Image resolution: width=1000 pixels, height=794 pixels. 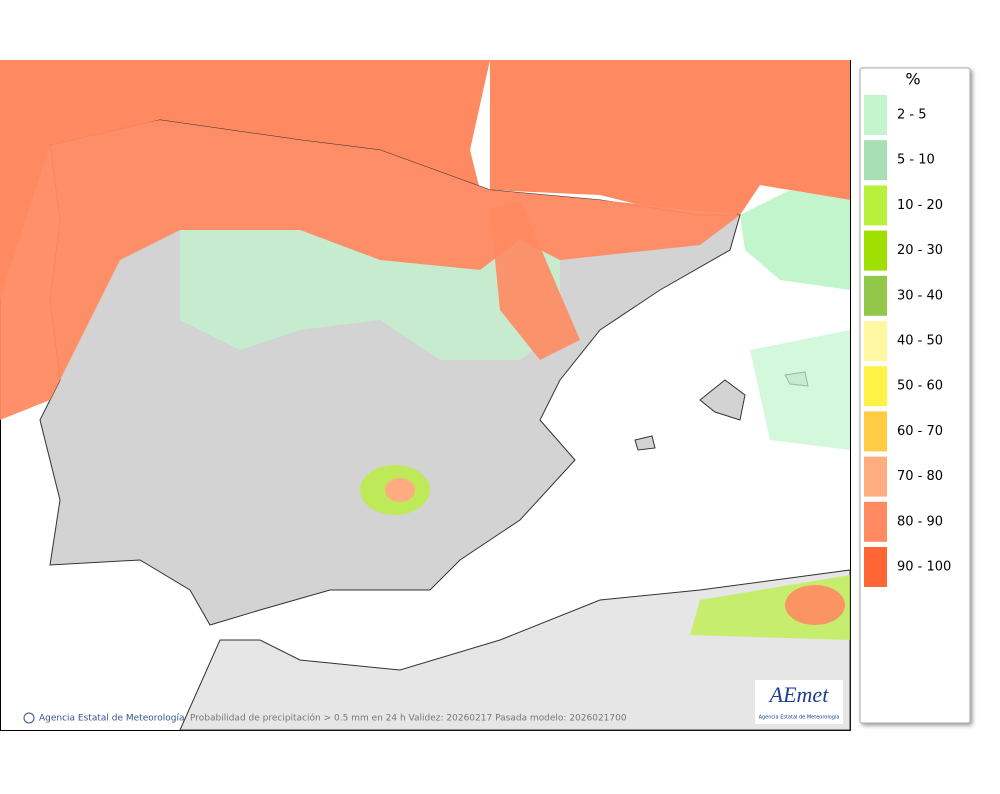 I want to click on legend-label: 30 - 40, so click(x=920, y=295).